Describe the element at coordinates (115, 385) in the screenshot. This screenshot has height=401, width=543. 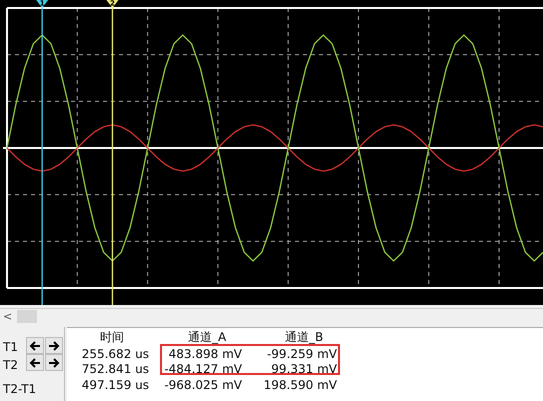
I see `text: 497.159 us` at that location.